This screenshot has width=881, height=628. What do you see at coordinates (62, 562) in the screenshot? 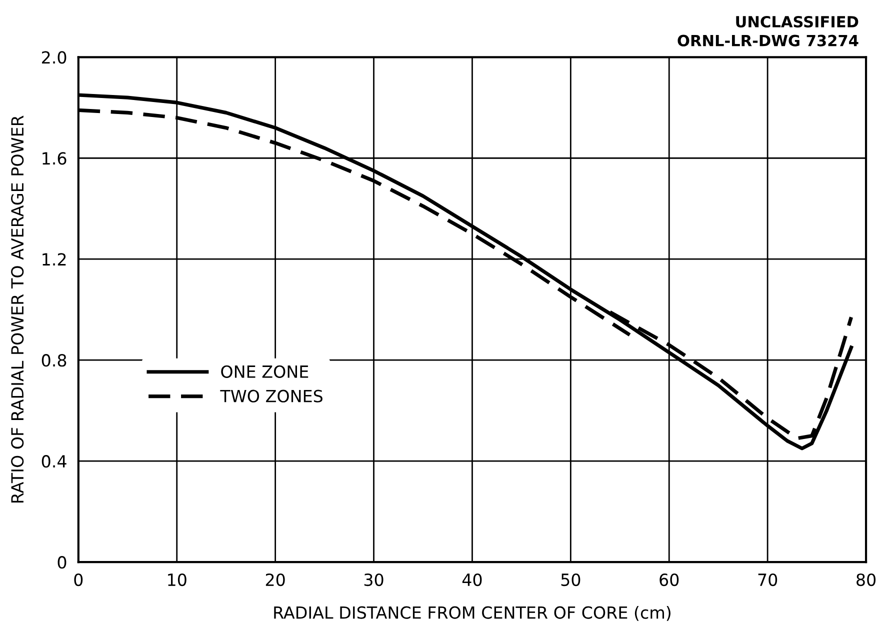
I see `y-tick-label: 0` at bounding box center [62, 562].